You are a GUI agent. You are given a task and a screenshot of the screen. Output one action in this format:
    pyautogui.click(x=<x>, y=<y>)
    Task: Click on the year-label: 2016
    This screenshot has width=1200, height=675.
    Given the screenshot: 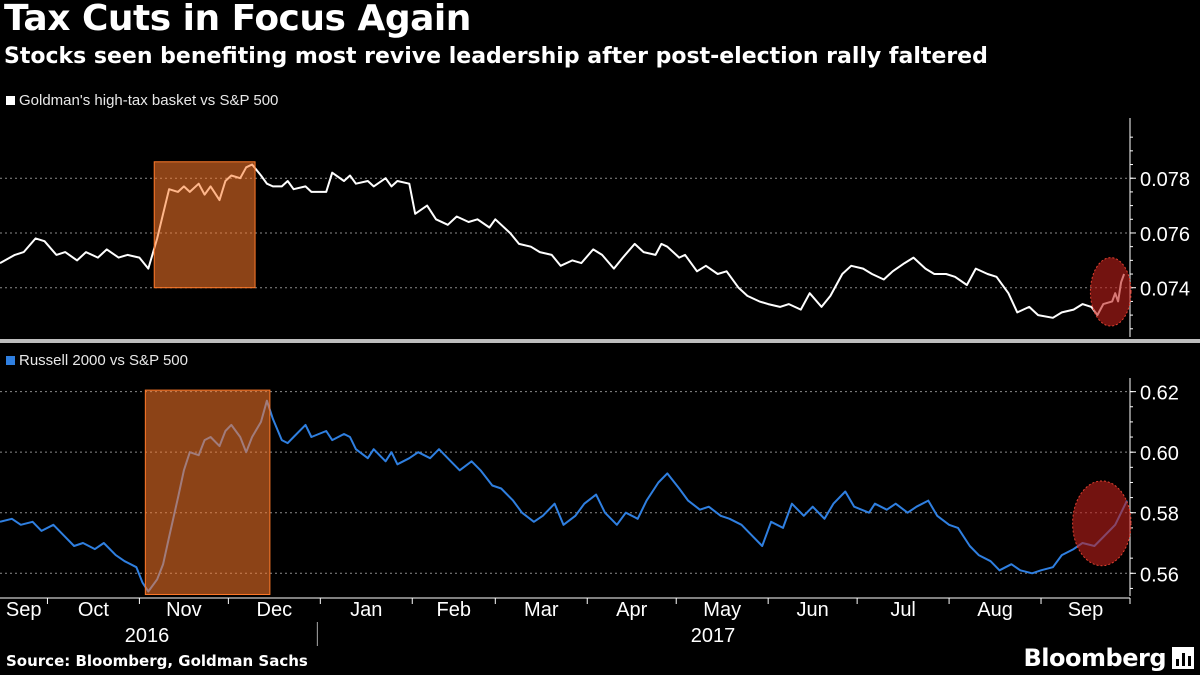 What is the action you would take?
    pyautogui.click(x=147, y=636)
    